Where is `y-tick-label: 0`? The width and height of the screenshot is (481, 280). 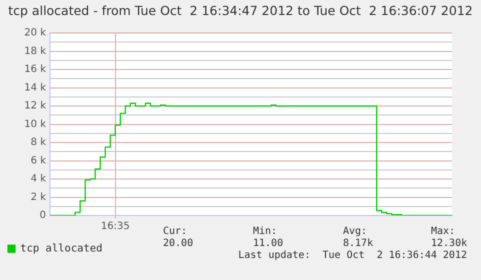 y-tick-label: 0 is located at coordinates (43, 216).